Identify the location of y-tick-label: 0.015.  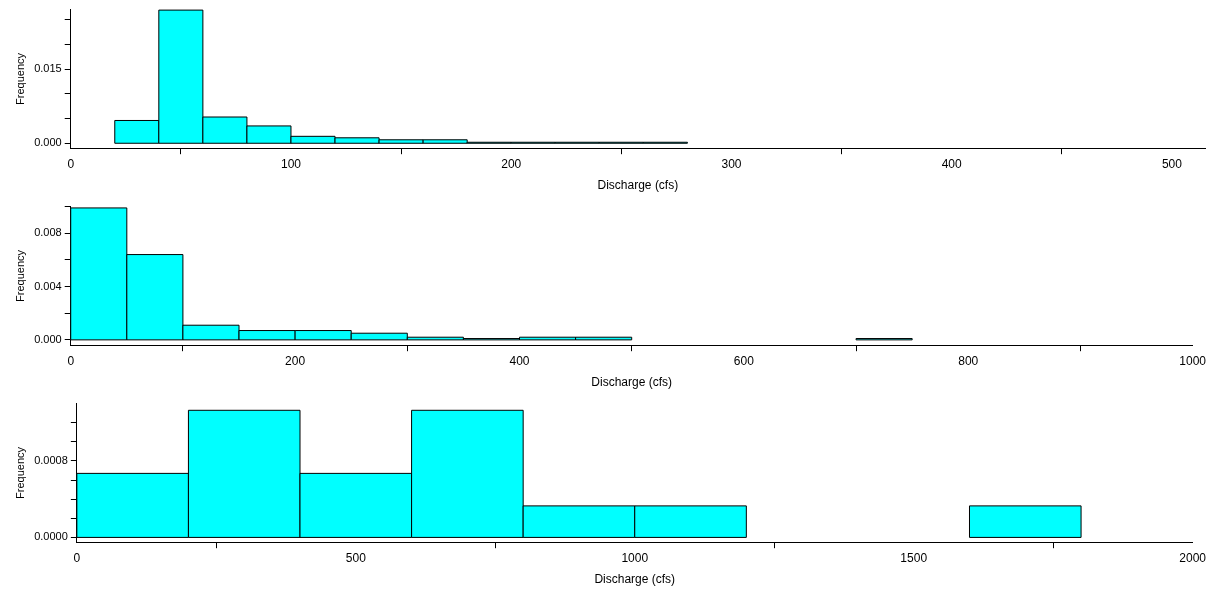
(48, 68).